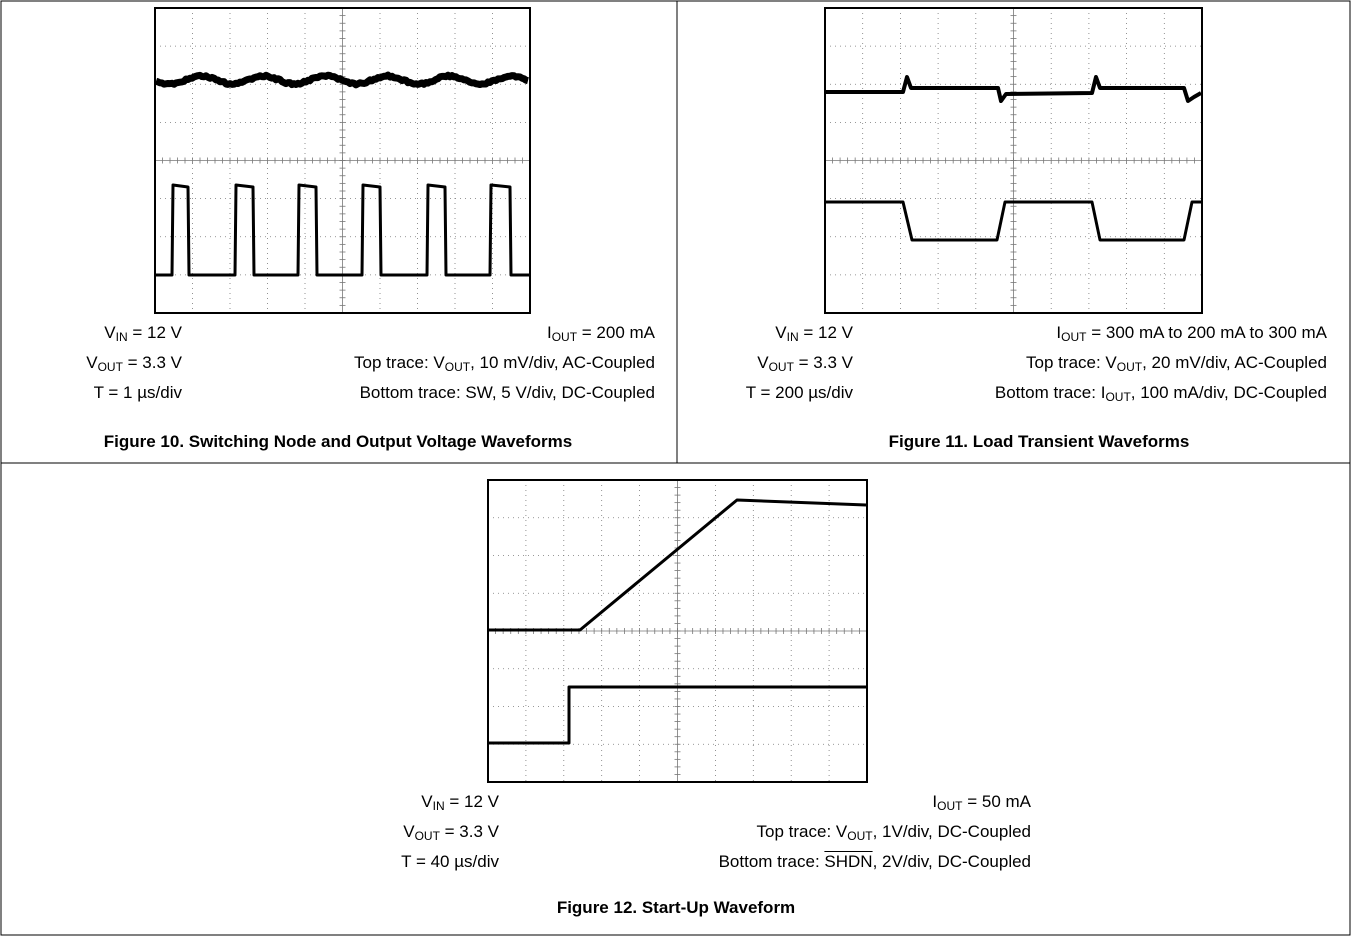 The image size is (1351, 936). I want to click on text: T = 40 µs/div, so click(450, 861).